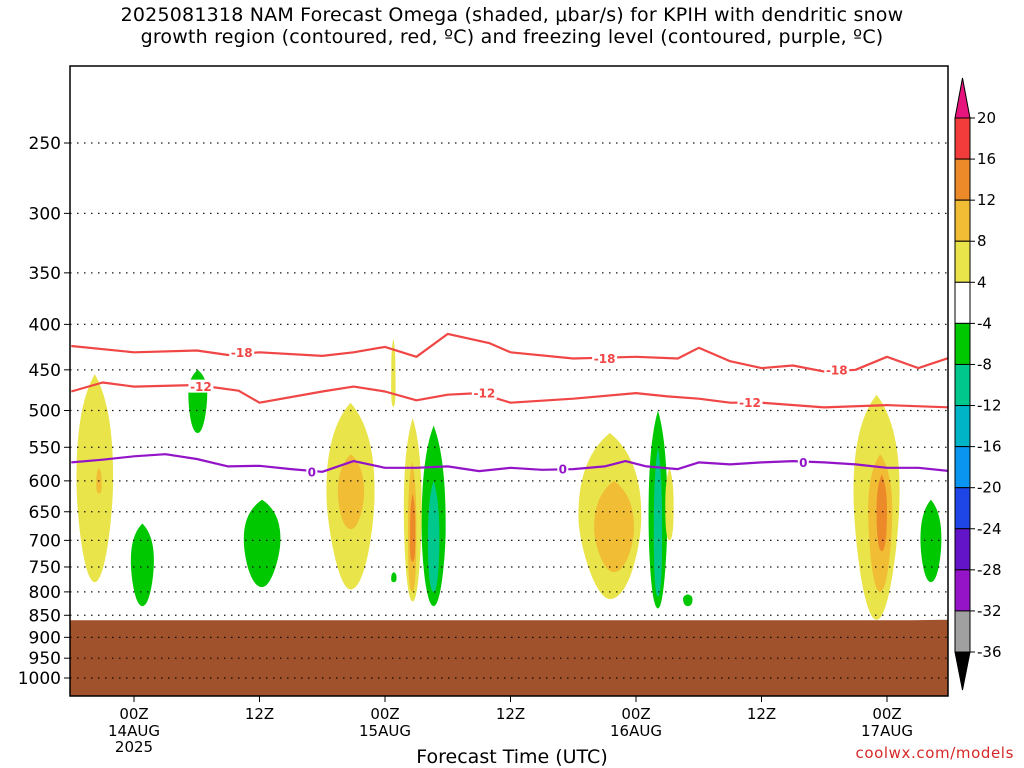 Image resolution: width=1024 pixels, height=768 pixels. I want to click on contour-label-7: 0, so click(563, 470).